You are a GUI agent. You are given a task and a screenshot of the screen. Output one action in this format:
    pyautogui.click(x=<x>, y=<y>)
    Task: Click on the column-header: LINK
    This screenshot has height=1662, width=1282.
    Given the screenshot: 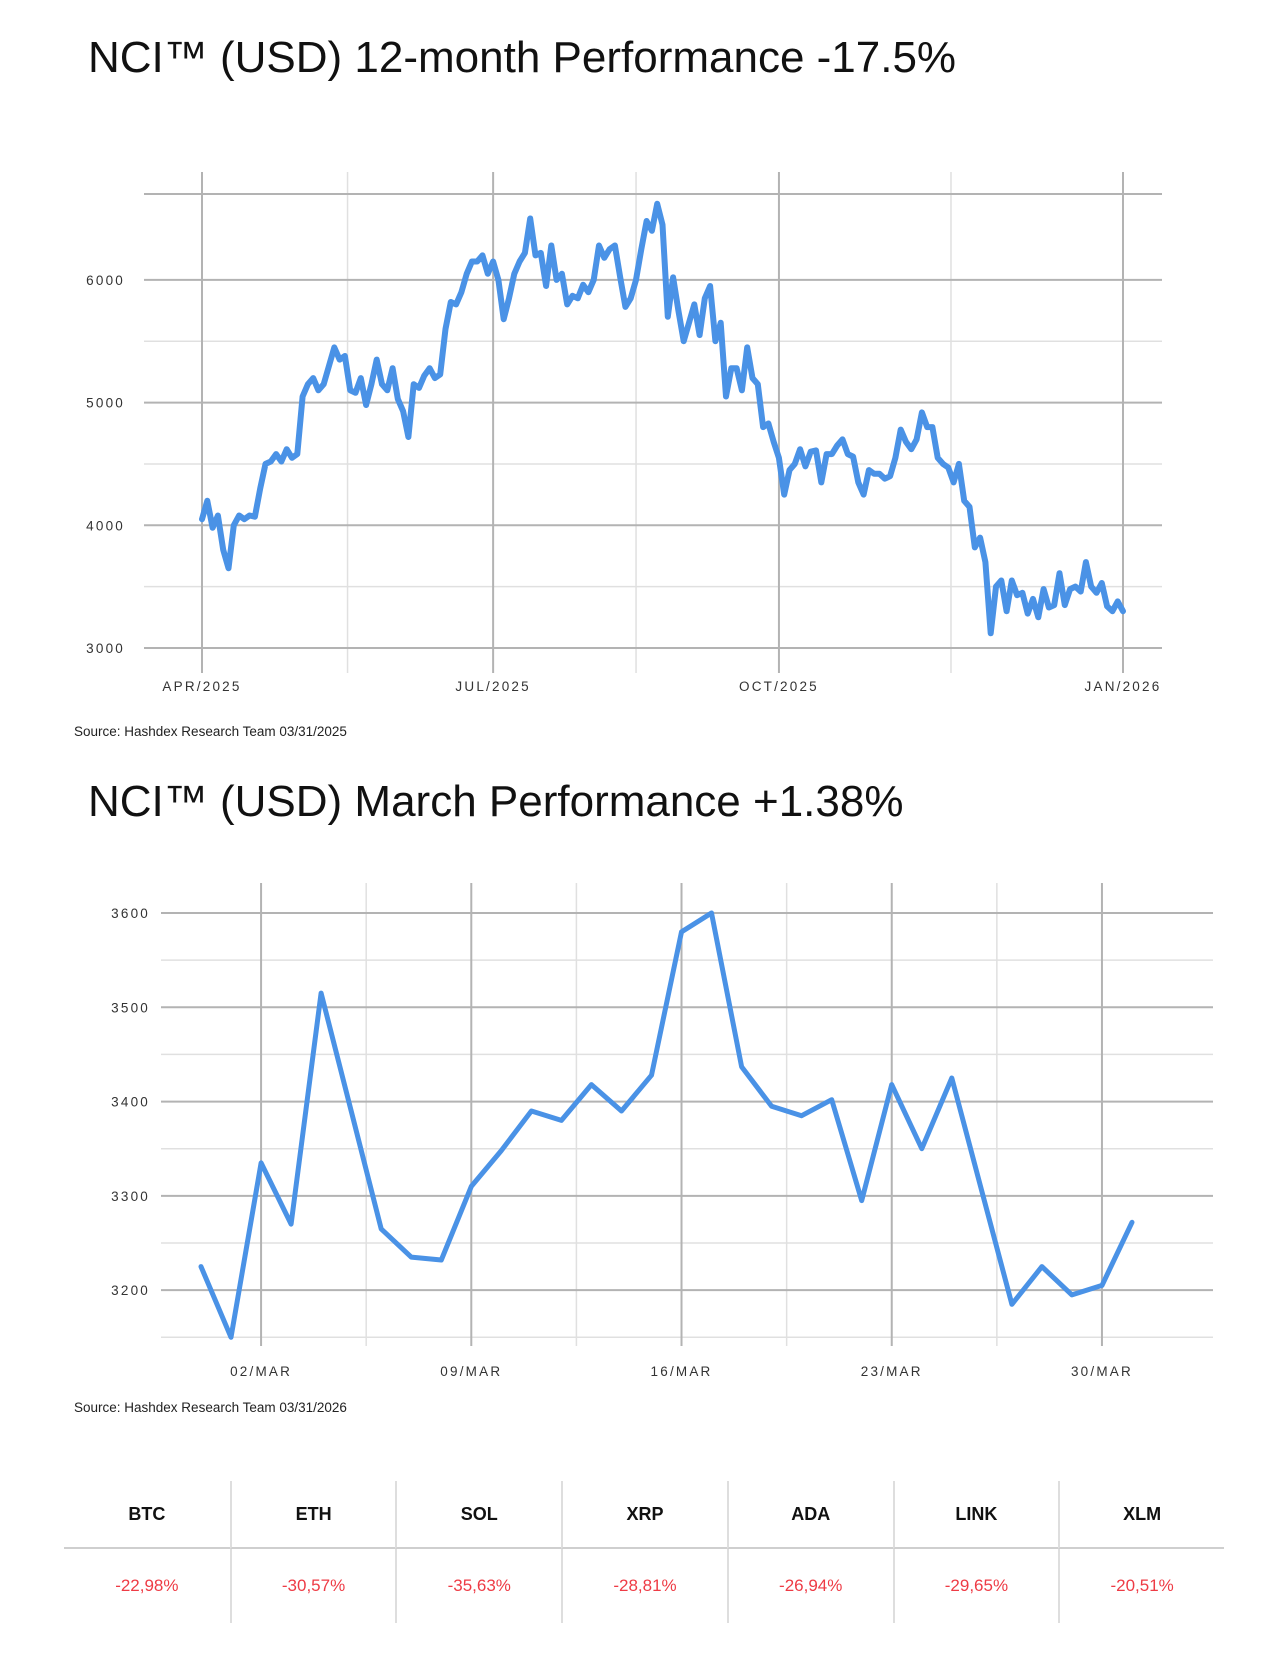 What is the action you would take?
    pyautogui.click(x=975, y=1515)
    